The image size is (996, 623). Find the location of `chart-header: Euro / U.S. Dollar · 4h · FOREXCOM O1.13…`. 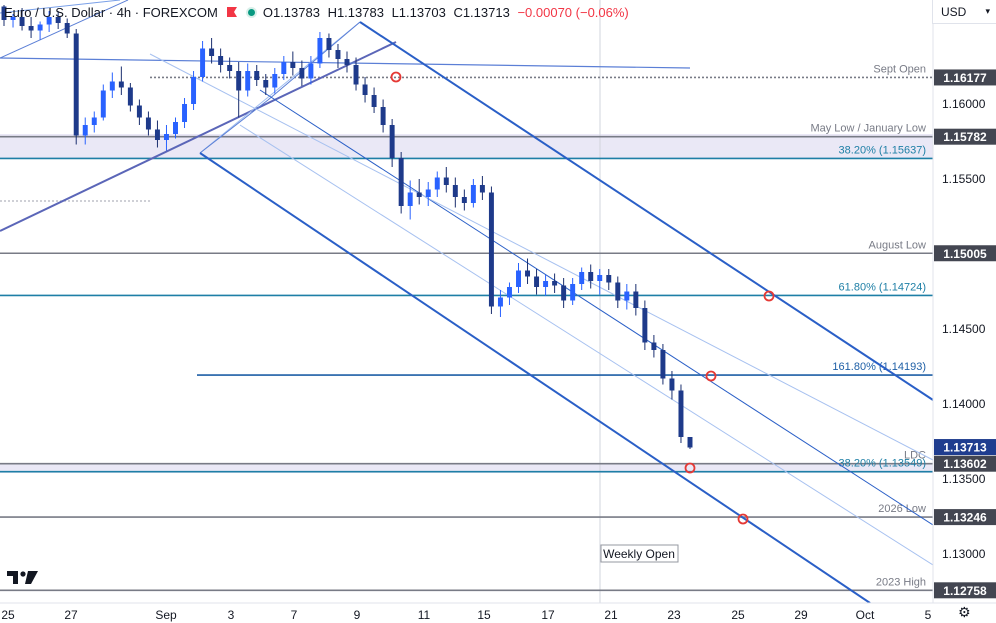

chart-header: Euro / U.S. Dollar · 4h · FOREXCOM O1.13… is located at coordinates (316, 12).